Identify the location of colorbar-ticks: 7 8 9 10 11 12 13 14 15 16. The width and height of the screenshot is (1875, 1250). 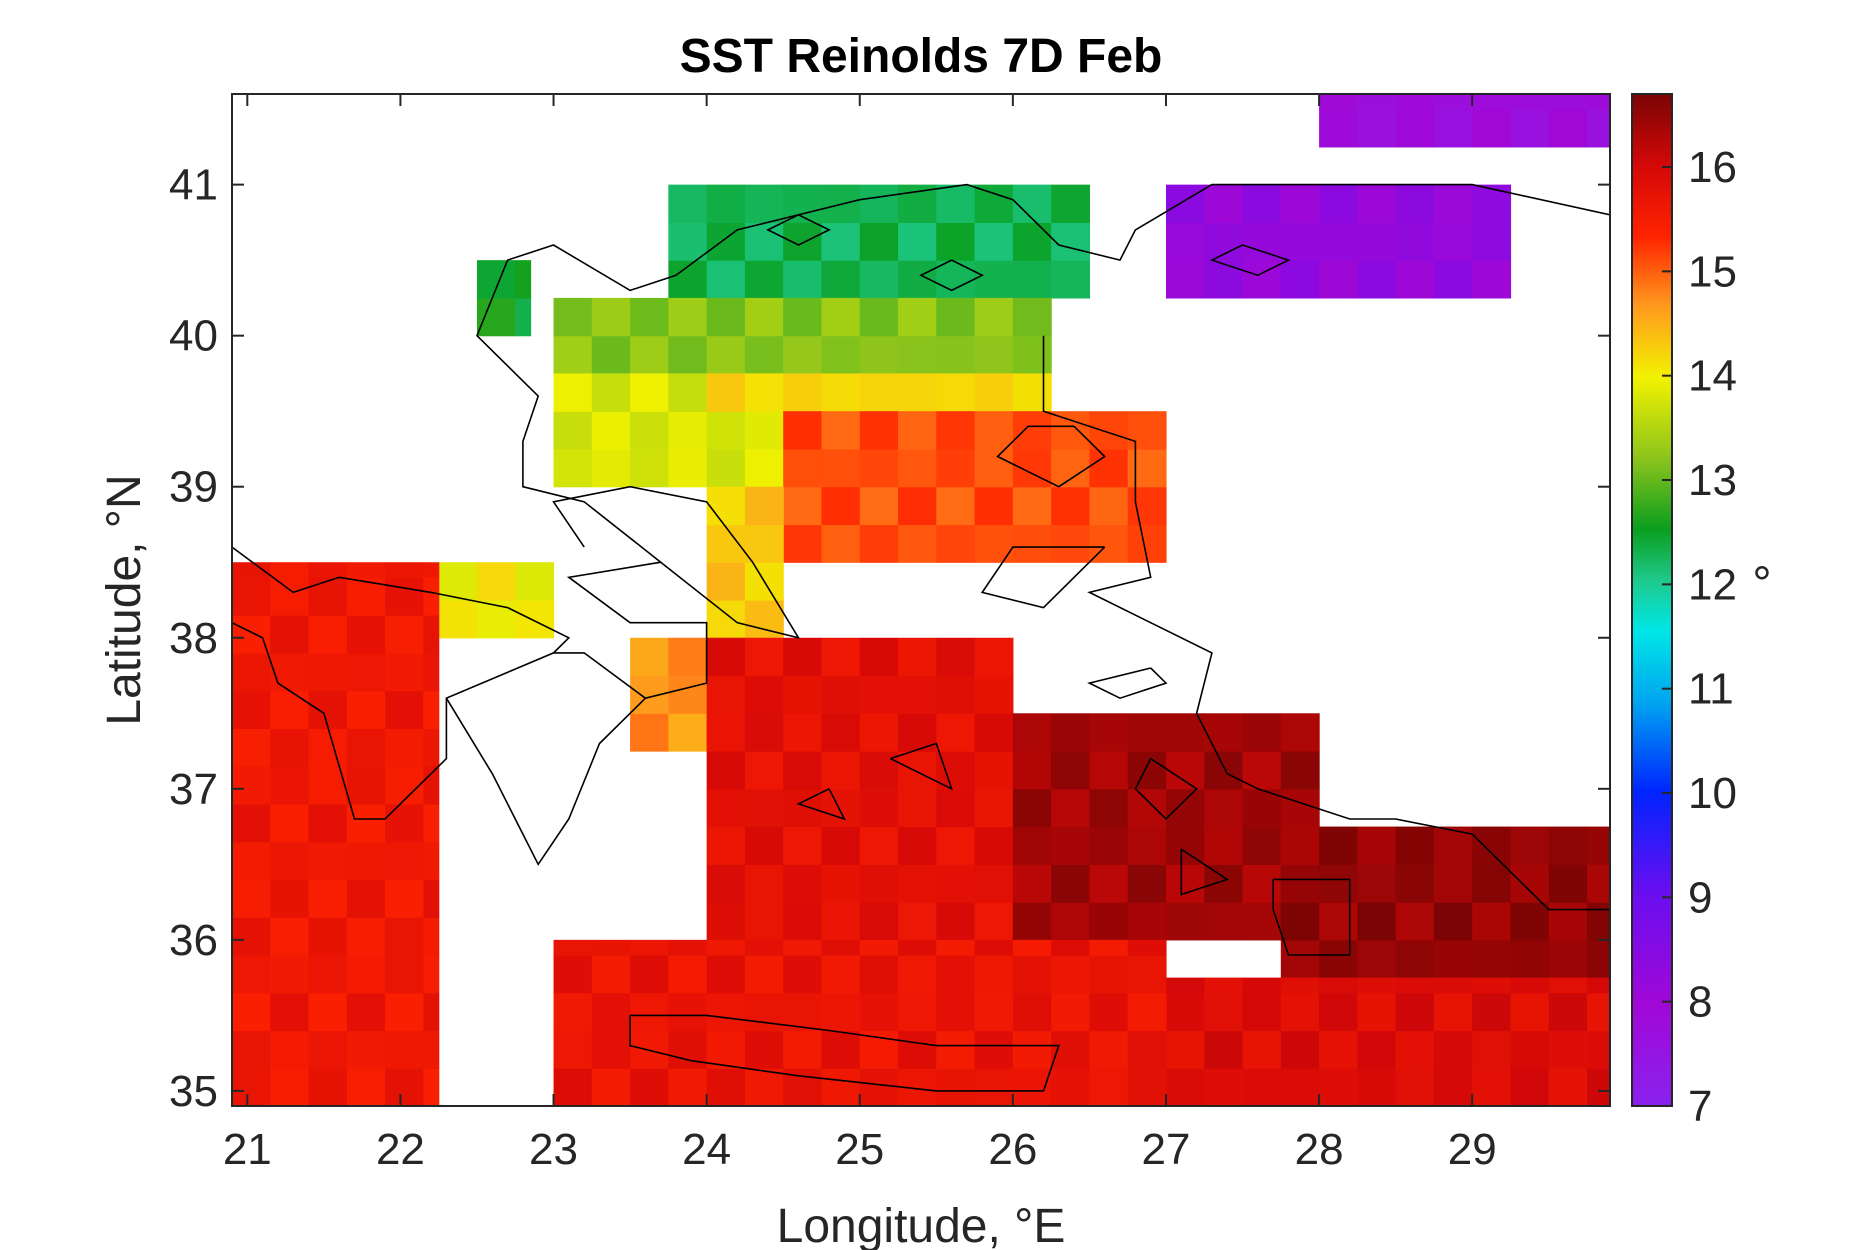
(1699, 637).